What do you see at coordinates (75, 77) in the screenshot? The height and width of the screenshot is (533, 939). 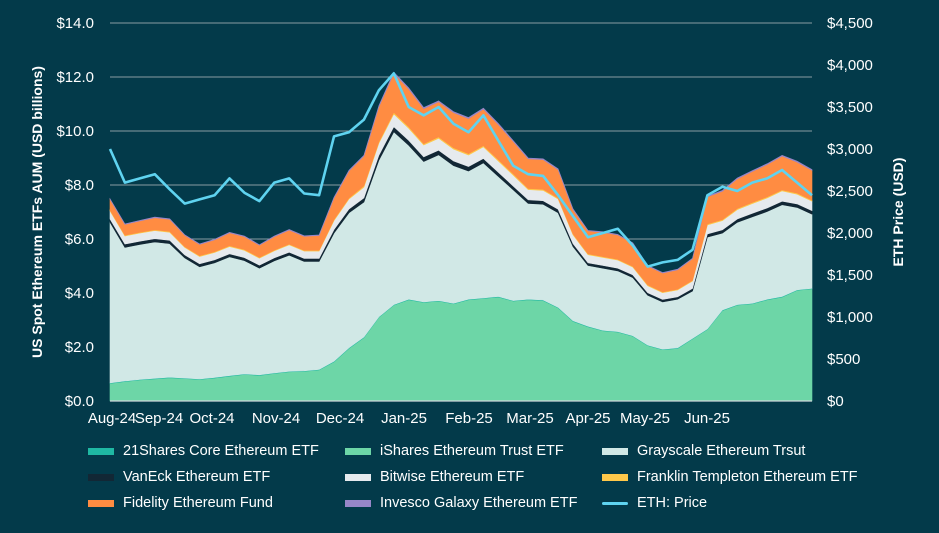 I see `y-tick-label: $12.0` at bounding box center [75, 77].